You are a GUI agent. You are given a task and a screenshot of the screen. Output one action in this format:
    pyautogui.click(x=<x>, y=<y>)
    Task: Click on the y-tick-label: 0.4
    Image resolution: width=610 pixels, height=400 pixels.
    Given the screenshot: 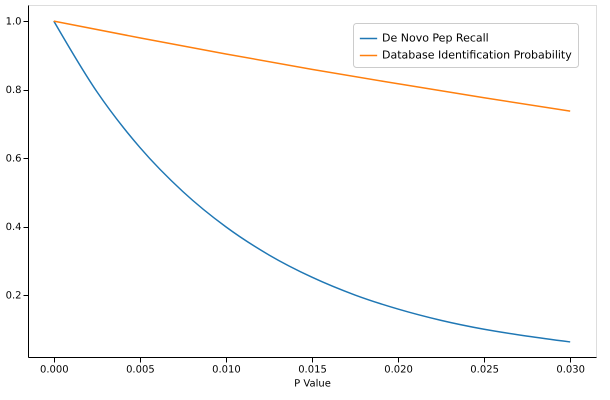 What is the action you would take?
    pyautogui.click(x=14, y=228)
    